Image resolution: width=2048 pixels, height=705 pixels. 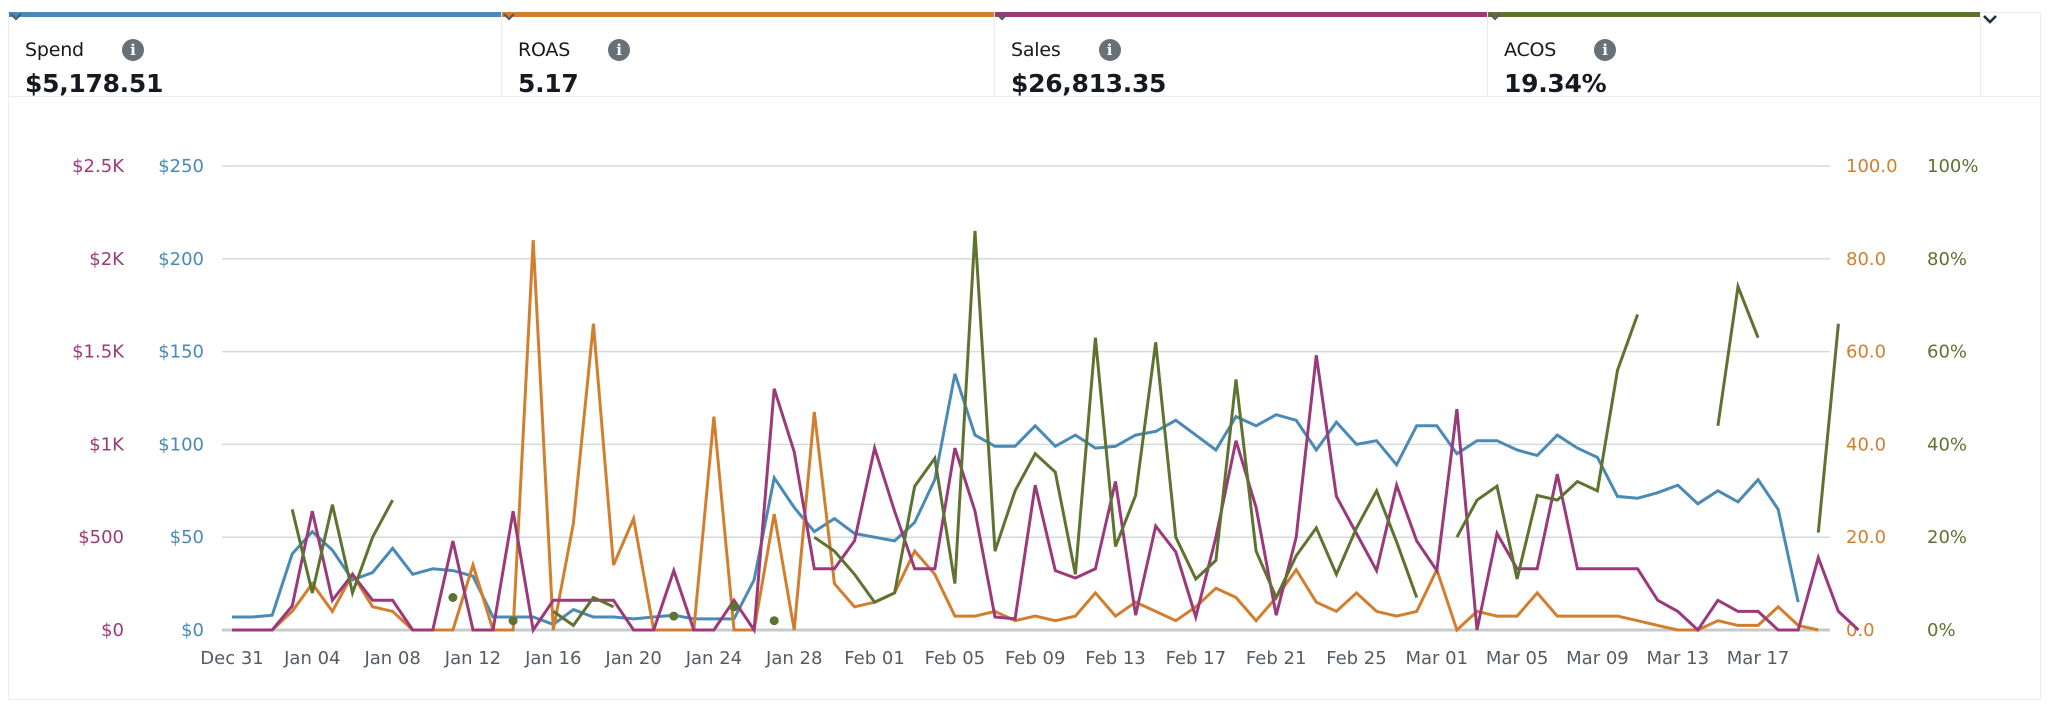 What do you see at coordinates (874, 658) in the screenshot?
I see `x-axis-tick-label: Feb 01` at bounding box center [874, 658].